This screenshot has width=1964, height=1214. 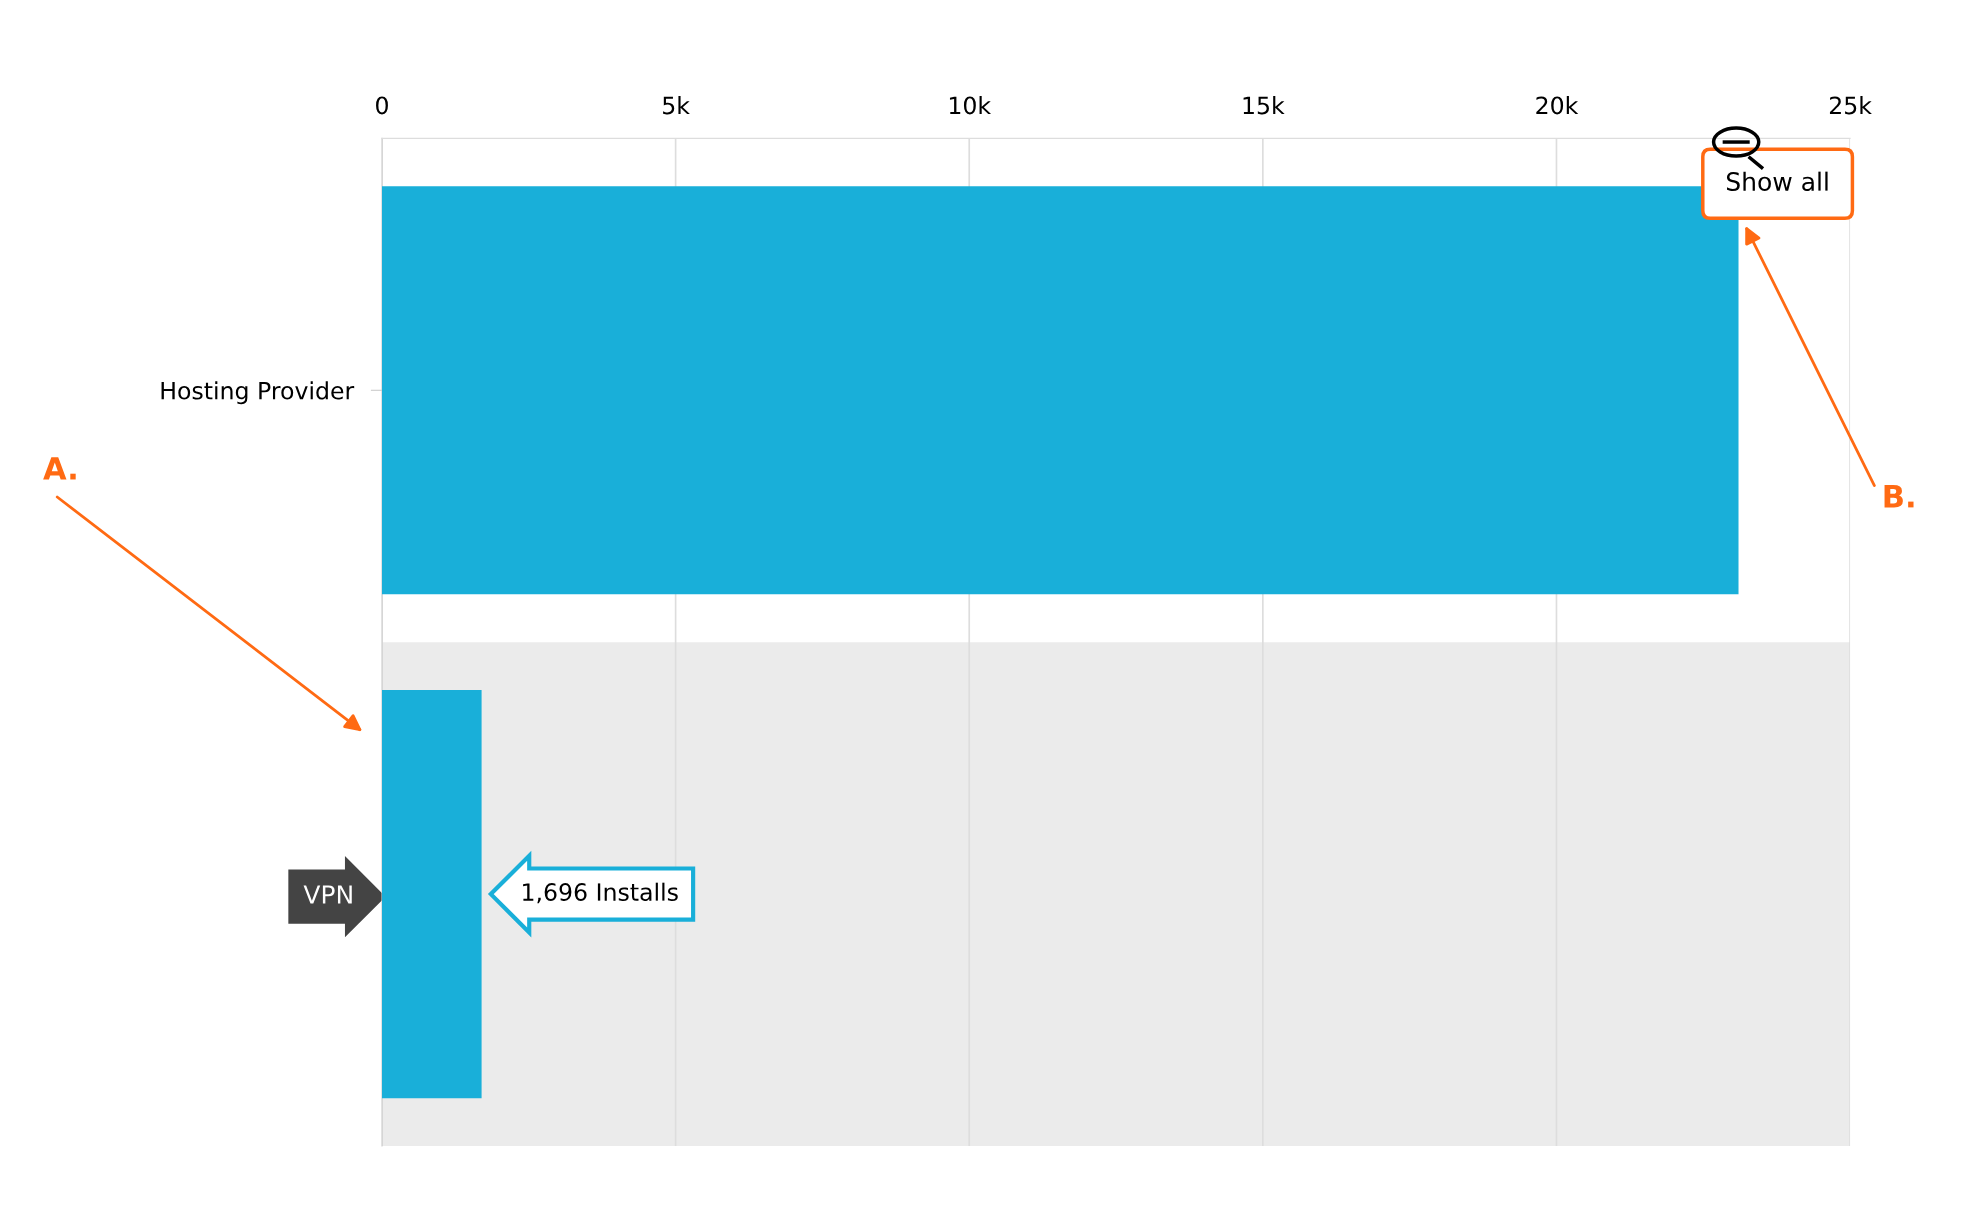 What do you see at coordinates (600, 893) in the screenshot?
I see `data-label: 1,696 Installs` at bounding box center [600, 893].